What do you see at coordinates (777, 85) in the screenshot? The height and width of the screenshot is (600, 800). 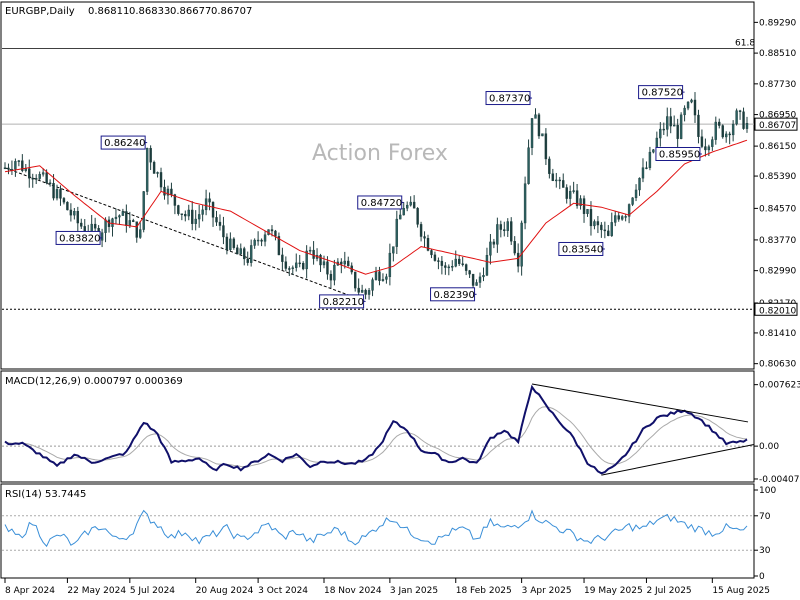 I see `price-tick-label: 0.87730` at bounding box center [777, 85].